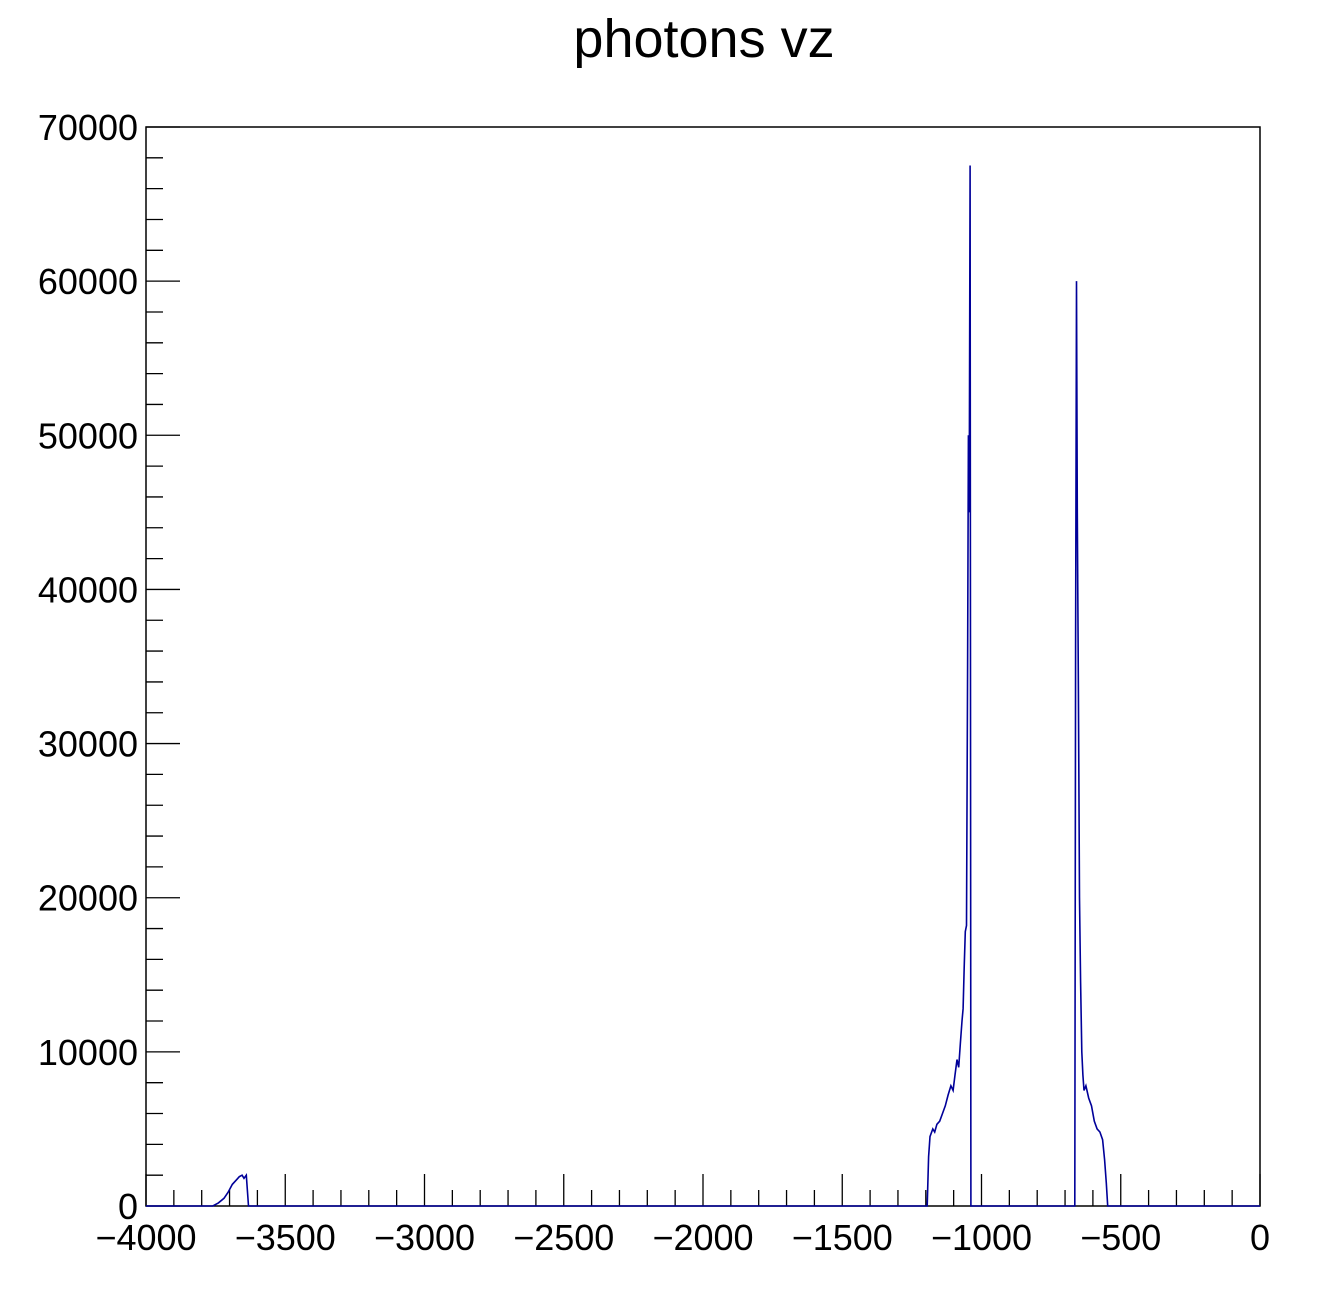 The width and height of the screenshot is (1318, 1297). Describe the element at coordinates (703, 39) in the screenshot. I see `chart-title: photons vz` at that location.